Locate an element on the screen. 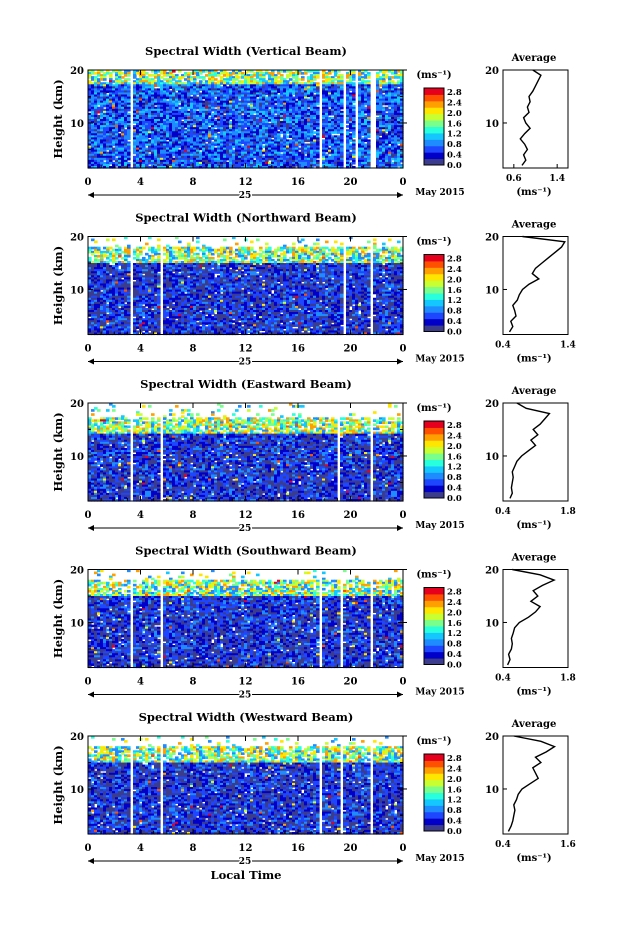 This screenshot has height=929, width=621. x-tick-label: 12 is located at coordinates (246, 848).